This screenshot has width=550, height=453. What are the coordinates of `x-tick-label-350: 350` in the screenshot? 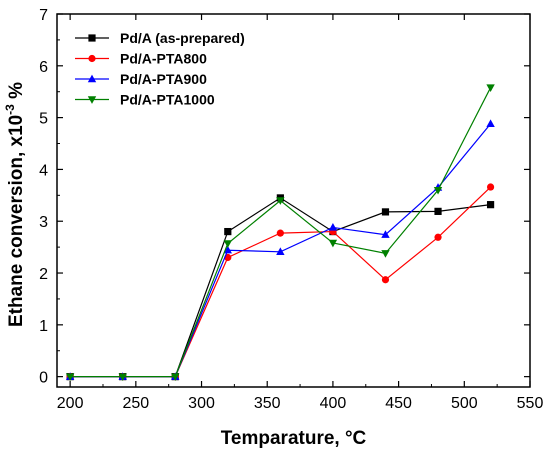 It's located at (267, 403).